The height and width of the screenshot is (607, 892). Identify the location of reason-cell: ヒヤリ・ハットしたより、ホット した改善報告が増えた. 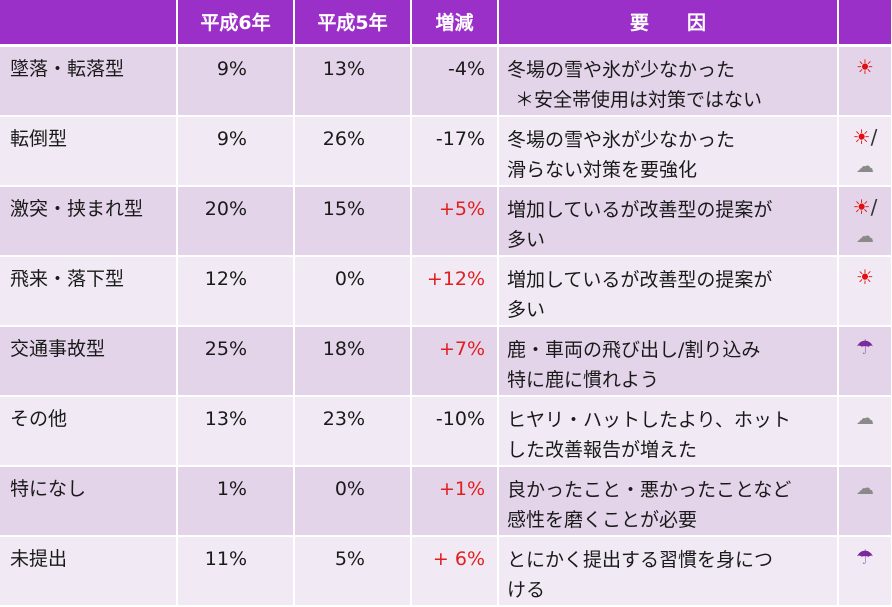
(668, 431).